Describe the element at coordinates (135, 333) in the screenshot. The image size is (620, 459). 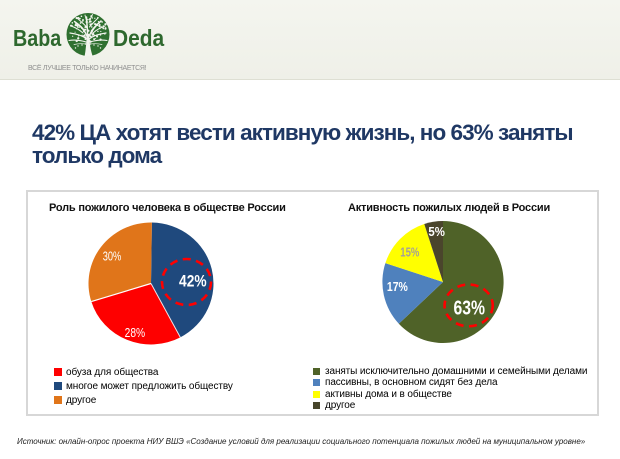
I see `svg-text: 28%` at that location.